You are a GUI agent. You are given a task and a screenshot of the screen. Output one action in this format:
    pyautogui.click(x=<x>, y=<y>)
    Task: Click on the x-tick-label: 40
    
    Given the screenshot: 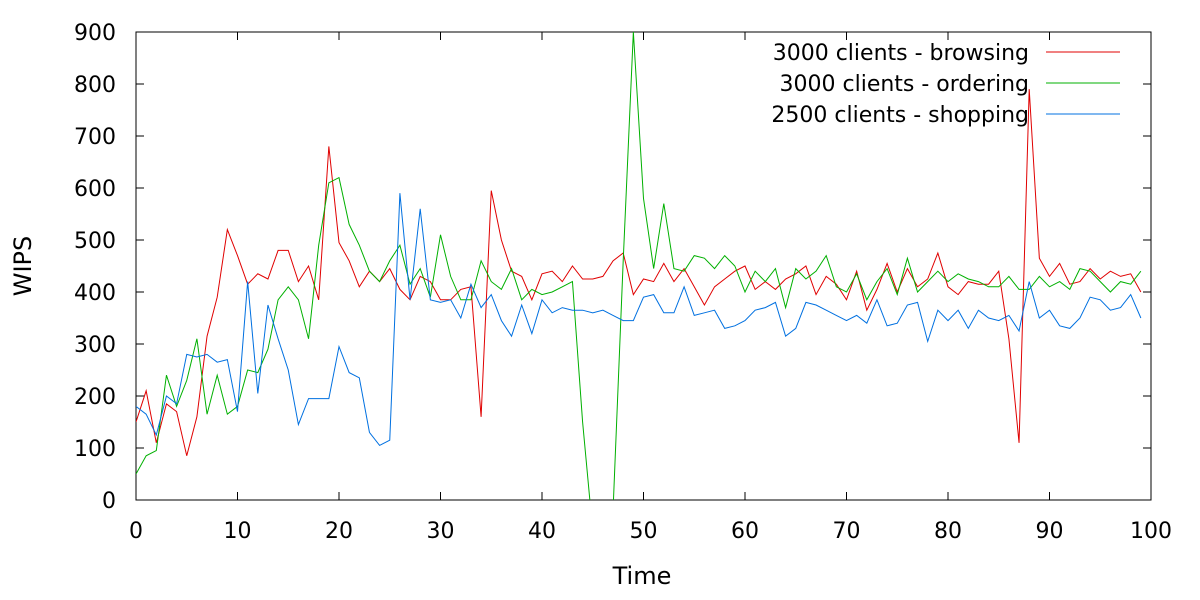 What is the action you would take?
    pyautogui.click(x=542, y=531)
    